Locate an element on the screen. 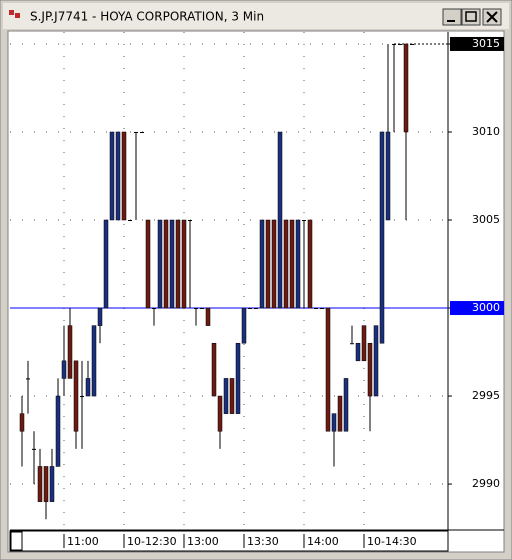 The height and width of the screenshot is (560, 512). x-tick-label: 13:30 is located at coordinates (263, 541).